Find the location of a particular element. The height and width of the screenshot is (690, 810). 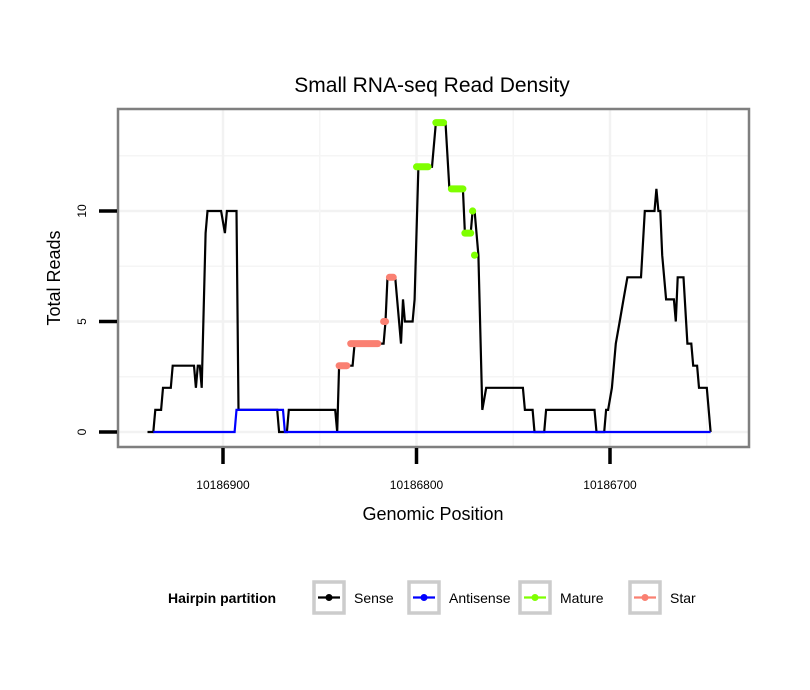

legend-item-star: Star is located at coordinates (662, 597).